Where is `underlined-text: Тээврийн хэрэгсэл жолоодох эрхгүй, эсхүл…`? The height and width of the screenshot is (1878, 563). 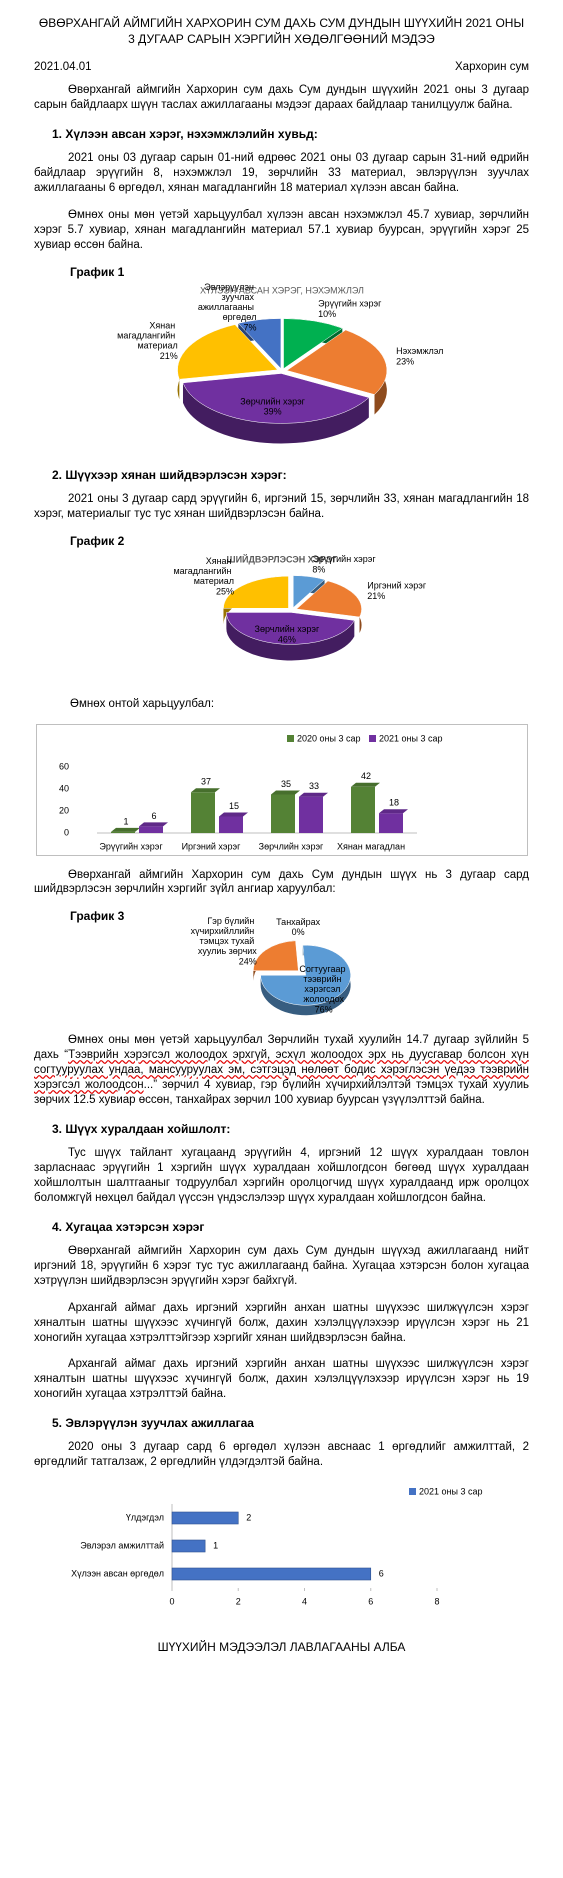
underlined-text: Тээврийн хэрэгсэл жолоодох эрхгүй, эсхүл… is located at coordinates (281, 1070).